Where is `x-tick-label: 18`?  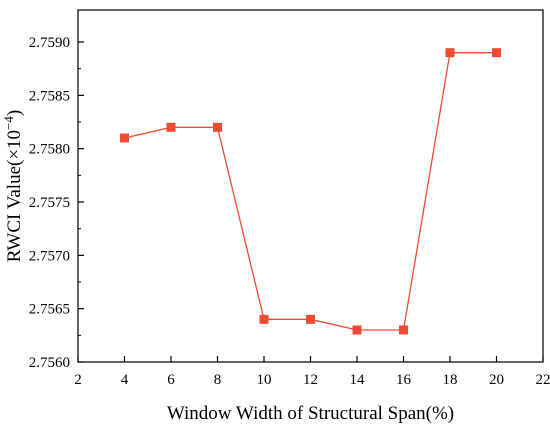 x-tick-label: 18 is located at coordinates (450, 380).